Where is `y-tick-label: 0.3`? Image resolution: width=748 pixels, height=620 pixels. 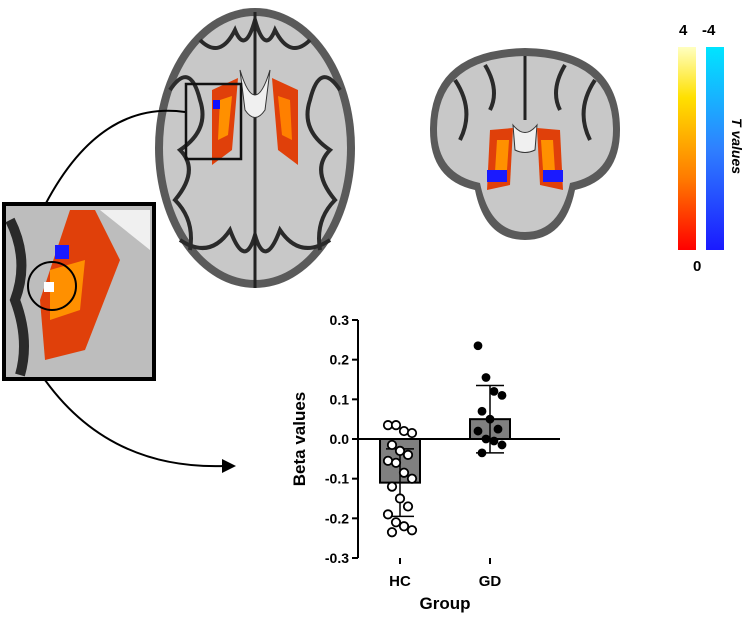 y-tick-label: 0.3 is located at coordinates (340, 320).